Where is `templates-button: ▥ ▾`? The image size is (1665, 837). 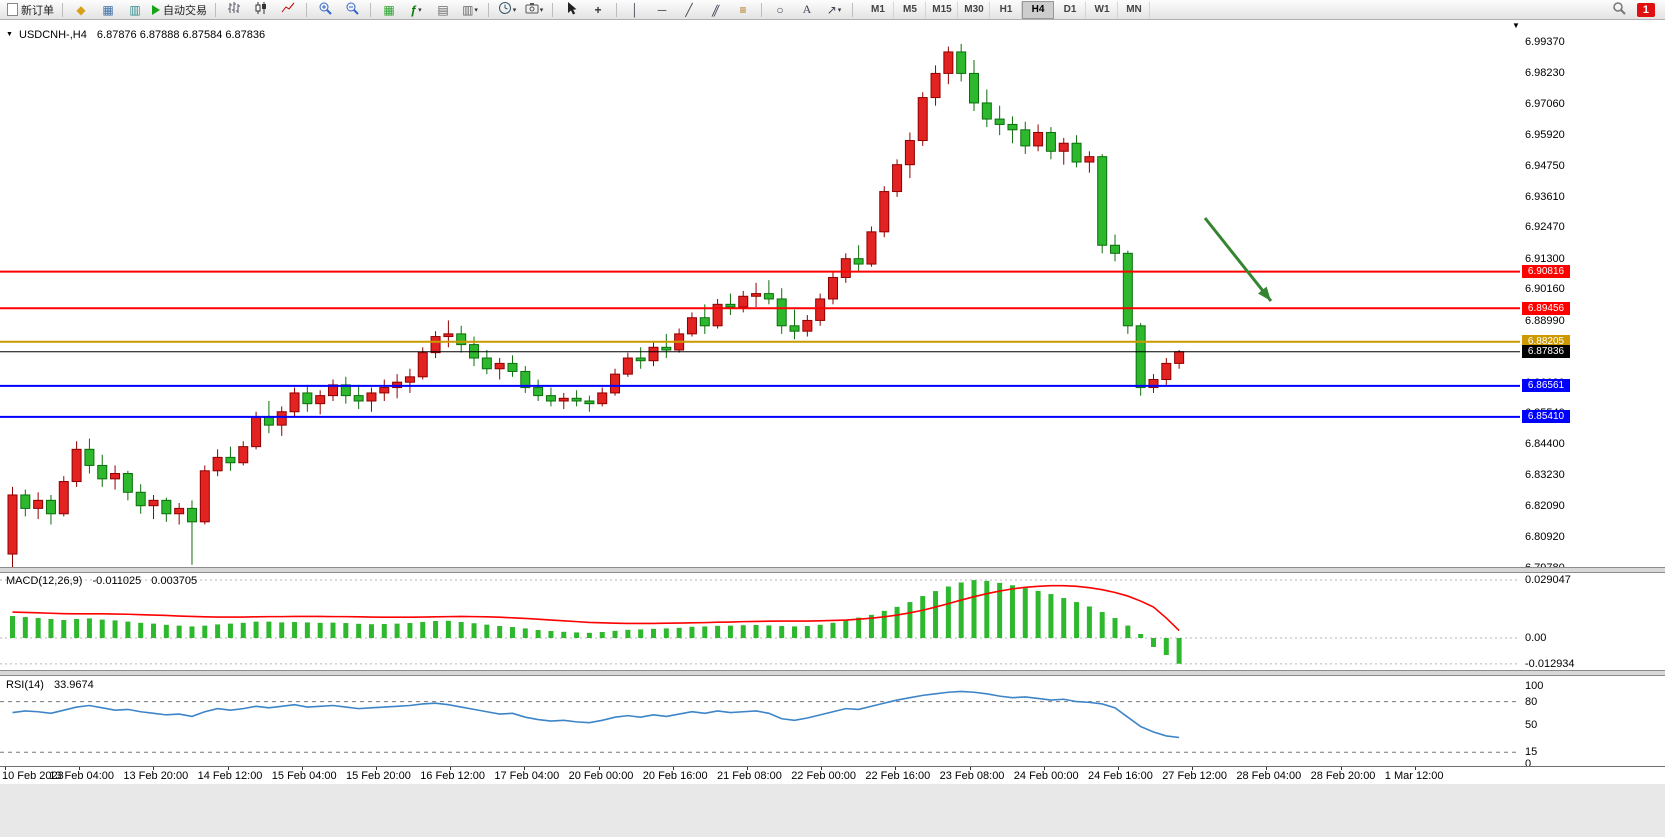 templates-button: ▥ ▾ is located at coordinates (470, 10).